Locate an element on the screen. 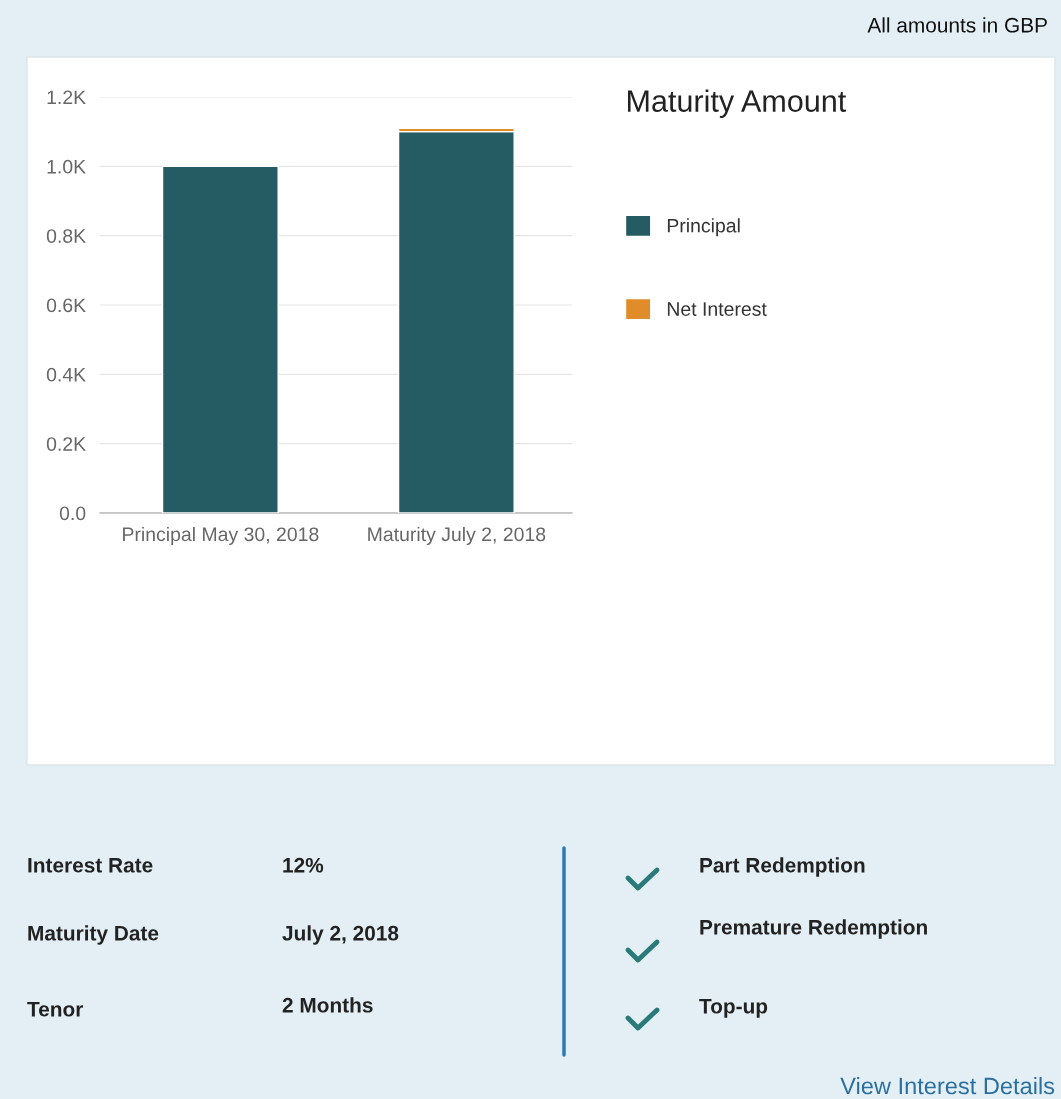 The image size is (1061, 1099). y-tick-label: 0.6K is located at coordinates (66, 305).